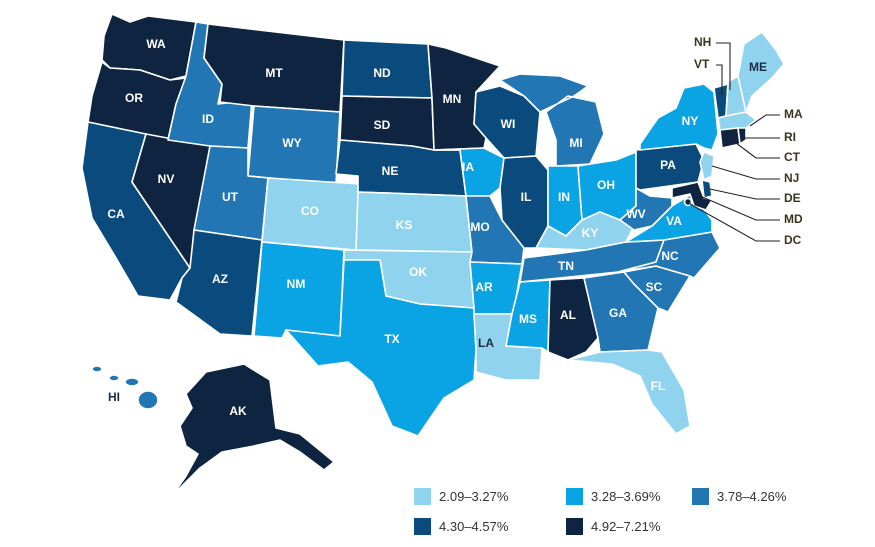 Image resolution: width=875 pixels, height=547 pixels. I want to click on state-hi, so click(148, 400).